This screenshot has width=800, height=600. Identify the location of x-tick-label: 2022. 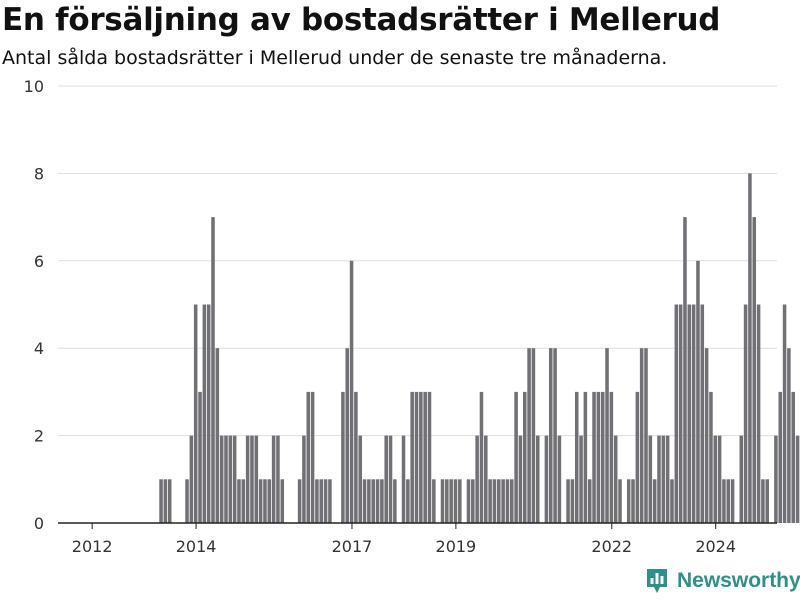
(611, 546).